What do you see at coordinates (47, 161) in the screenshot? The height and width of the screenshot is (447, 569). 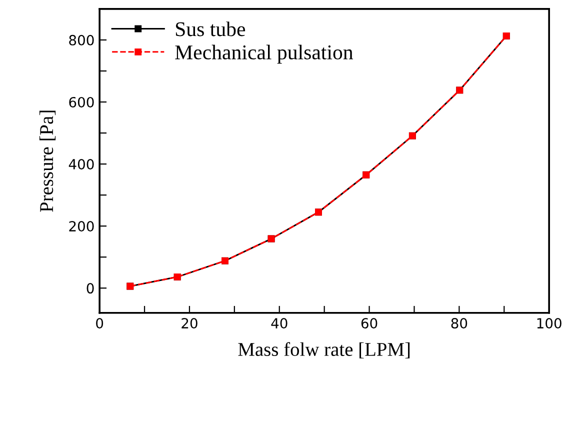 I see `y-axis-title: Pressure [Pa]` at bounding box center [47, 161].